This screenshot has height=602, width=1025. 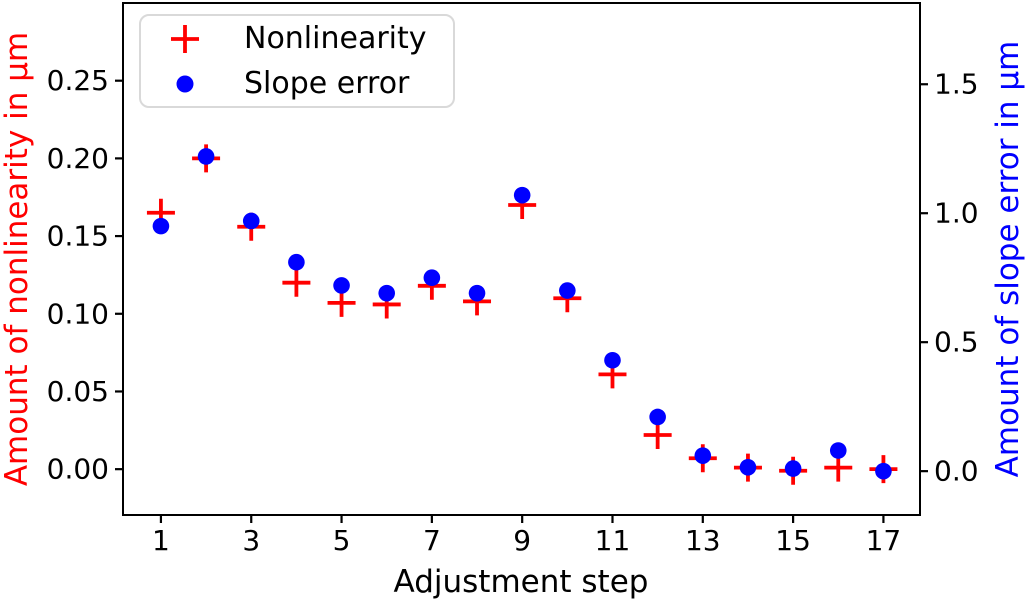 I want to click on left-y-tick-label: 0.25, so click(x=78, y=80).